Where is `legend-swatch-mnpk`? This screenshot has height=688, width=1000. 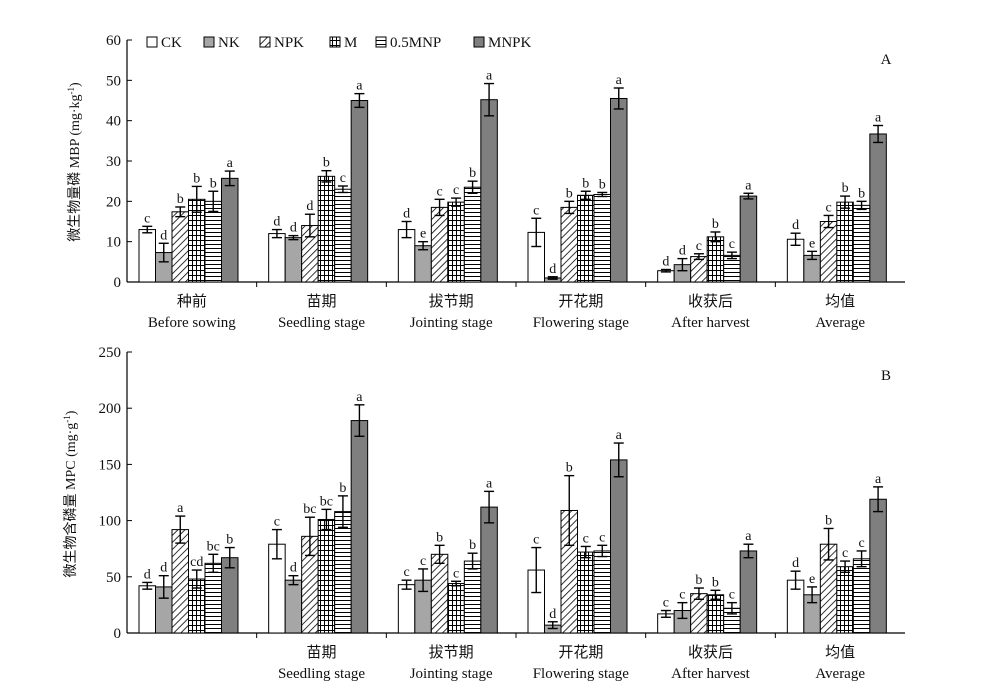
legend-swatch-mnpk is located at coordinates (479, 42).